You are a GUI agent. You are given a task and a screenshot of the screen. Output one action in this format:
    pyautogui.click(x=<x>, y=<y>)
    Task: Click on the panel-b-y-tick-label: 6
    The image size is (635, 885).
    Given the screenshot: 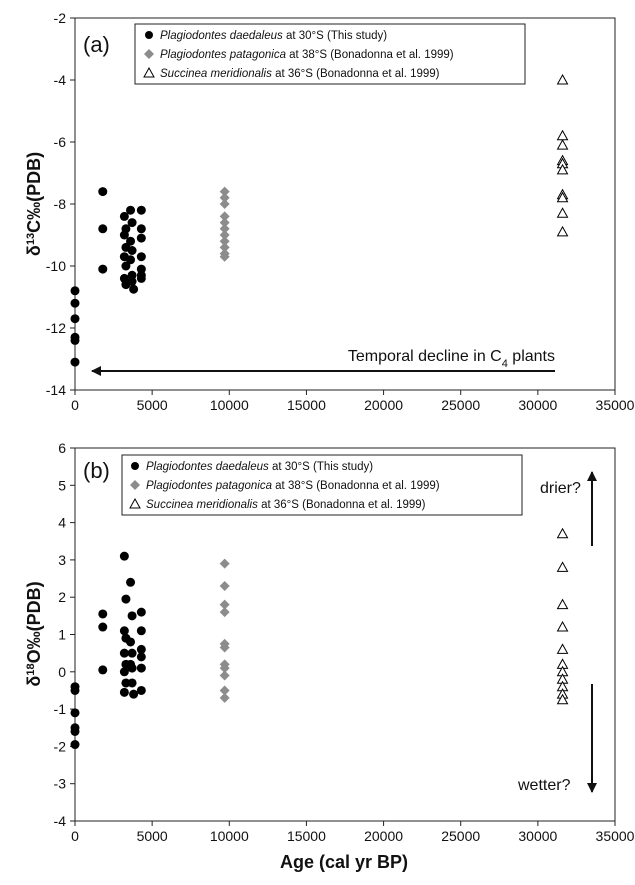 What is the action you would take?
    pyautogui.click(x=62, y=448)
    